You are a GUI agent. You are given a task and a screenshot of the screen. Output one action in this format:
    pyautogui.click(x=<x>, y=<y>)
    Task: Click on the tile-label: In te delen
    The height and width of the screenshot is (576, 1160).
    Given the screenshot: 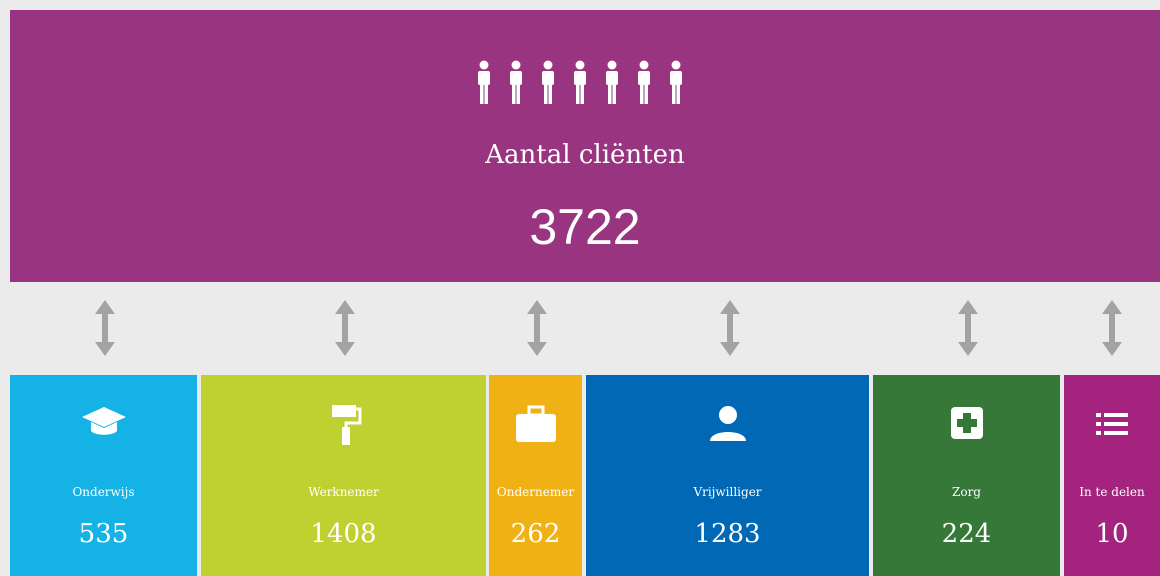 What is the action you would take?
    pyautogui.click(x=1112, y=492)
    